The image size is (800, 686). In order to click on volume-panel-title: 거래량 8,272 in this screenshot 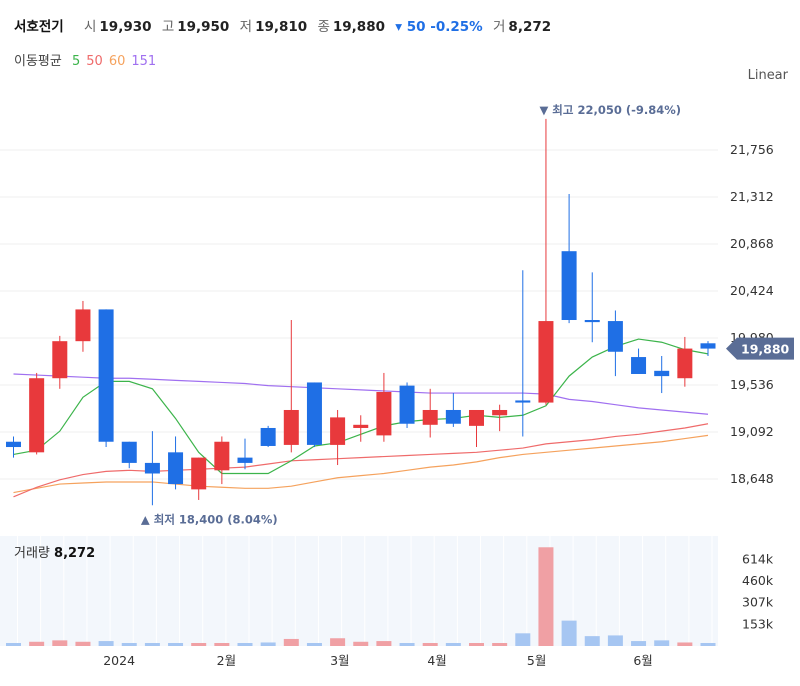, I will do `click(54, 551)`.